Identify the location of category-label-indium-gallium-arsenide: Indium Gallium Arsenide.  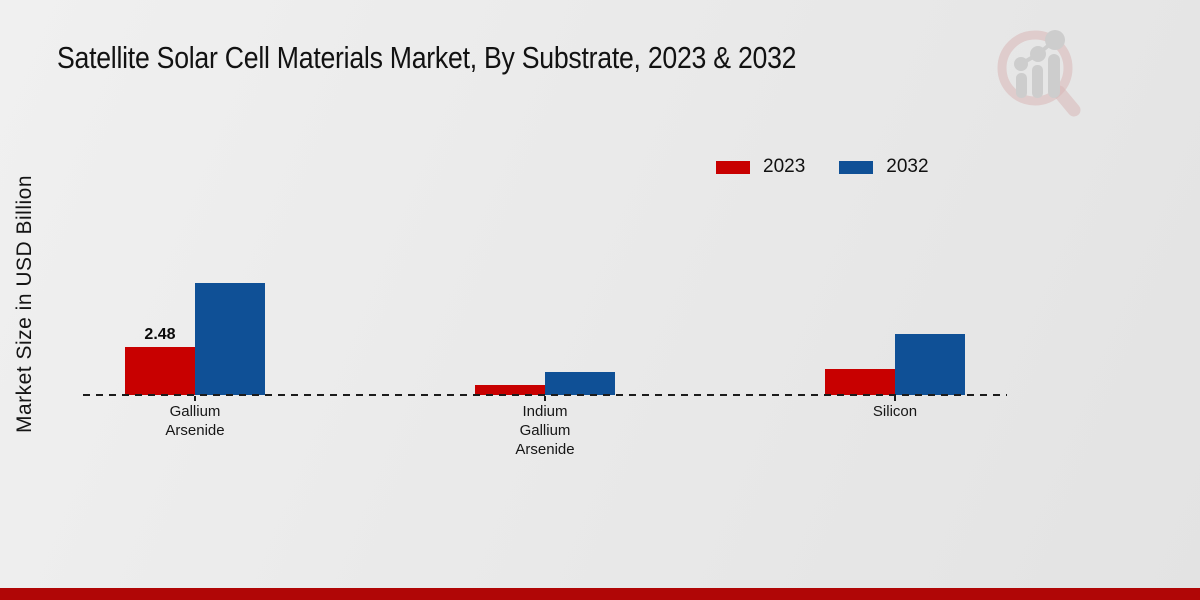
(545, 430).